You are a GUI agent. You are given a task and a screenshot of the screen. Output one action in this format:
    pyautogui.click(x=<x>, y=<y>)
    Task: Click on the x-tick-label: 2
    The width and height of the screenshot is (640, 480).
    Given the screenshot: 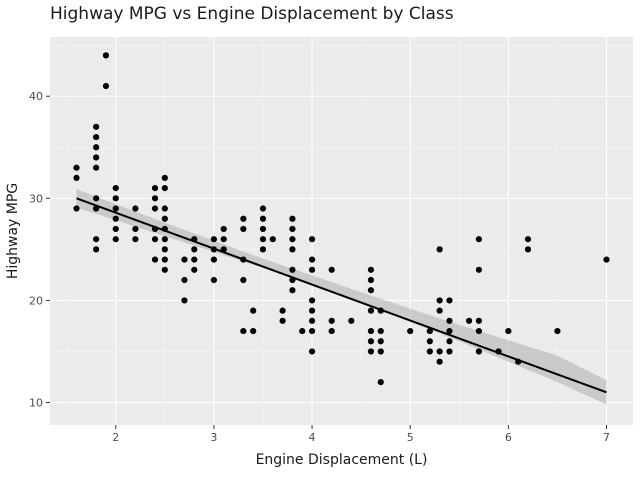 What is the action you would take?
    pyautogui.click(x=115, y=437)
    